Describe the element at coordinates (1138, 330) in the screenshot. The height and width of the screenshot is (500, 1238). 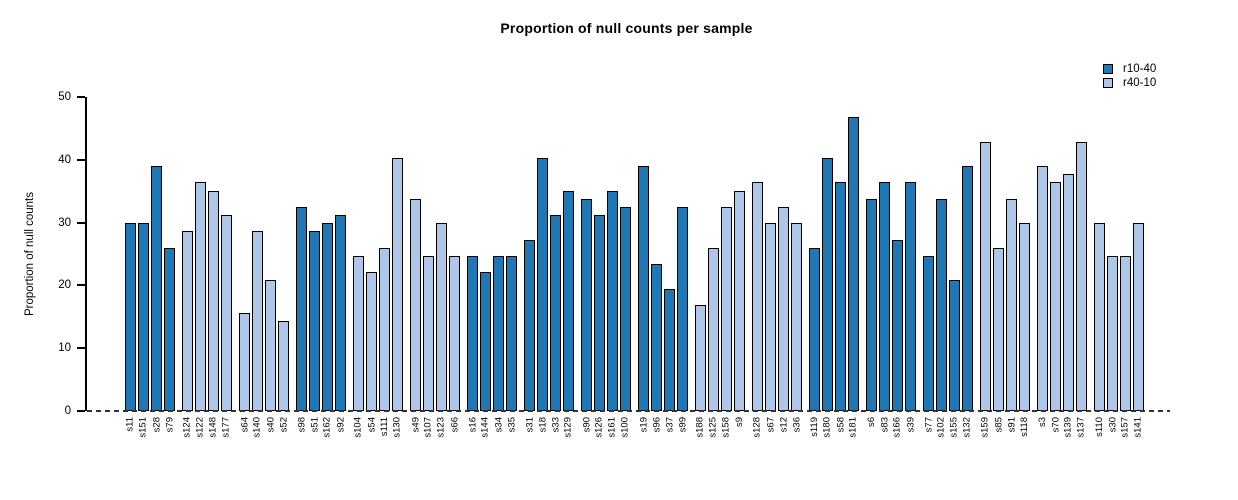
I see `bar-column: s141` at that location.